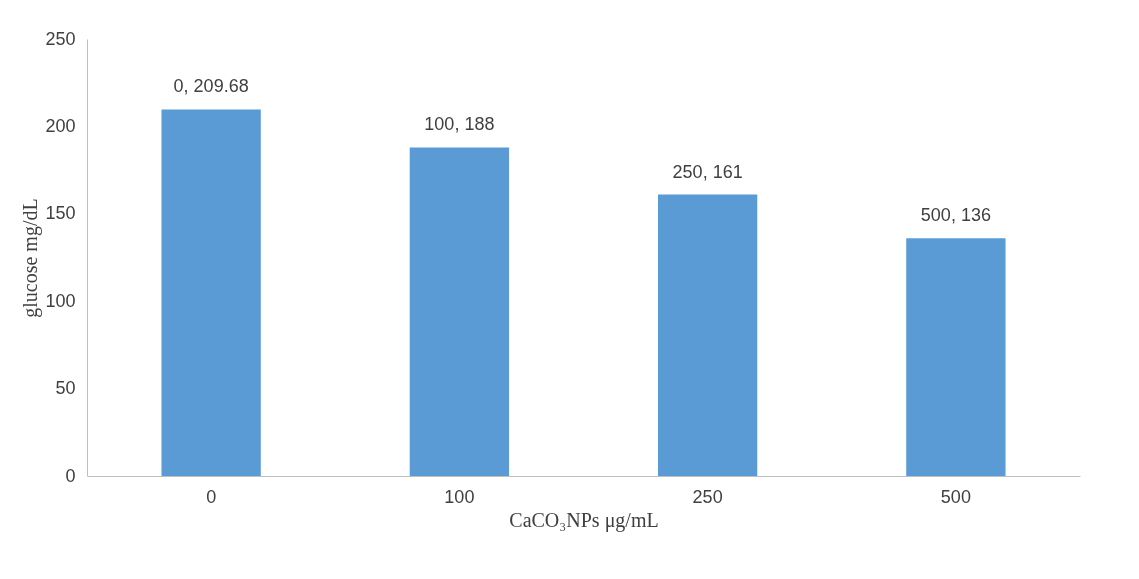 This screenshot has height=579, width=1139. Describe the element at coordinates (584, 520) in the screenshot. I see `x-axis-title: CaCO₃NPs μg/mL` at that location.